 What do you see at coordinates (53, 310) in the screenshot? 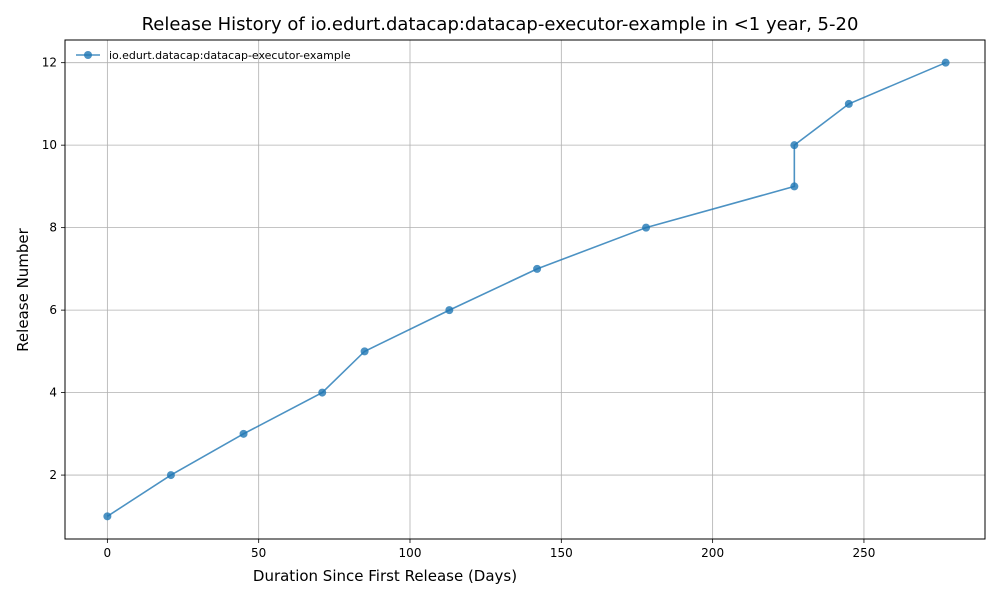
I see `y-tick-label: 6` at bounding box center [53, 310].